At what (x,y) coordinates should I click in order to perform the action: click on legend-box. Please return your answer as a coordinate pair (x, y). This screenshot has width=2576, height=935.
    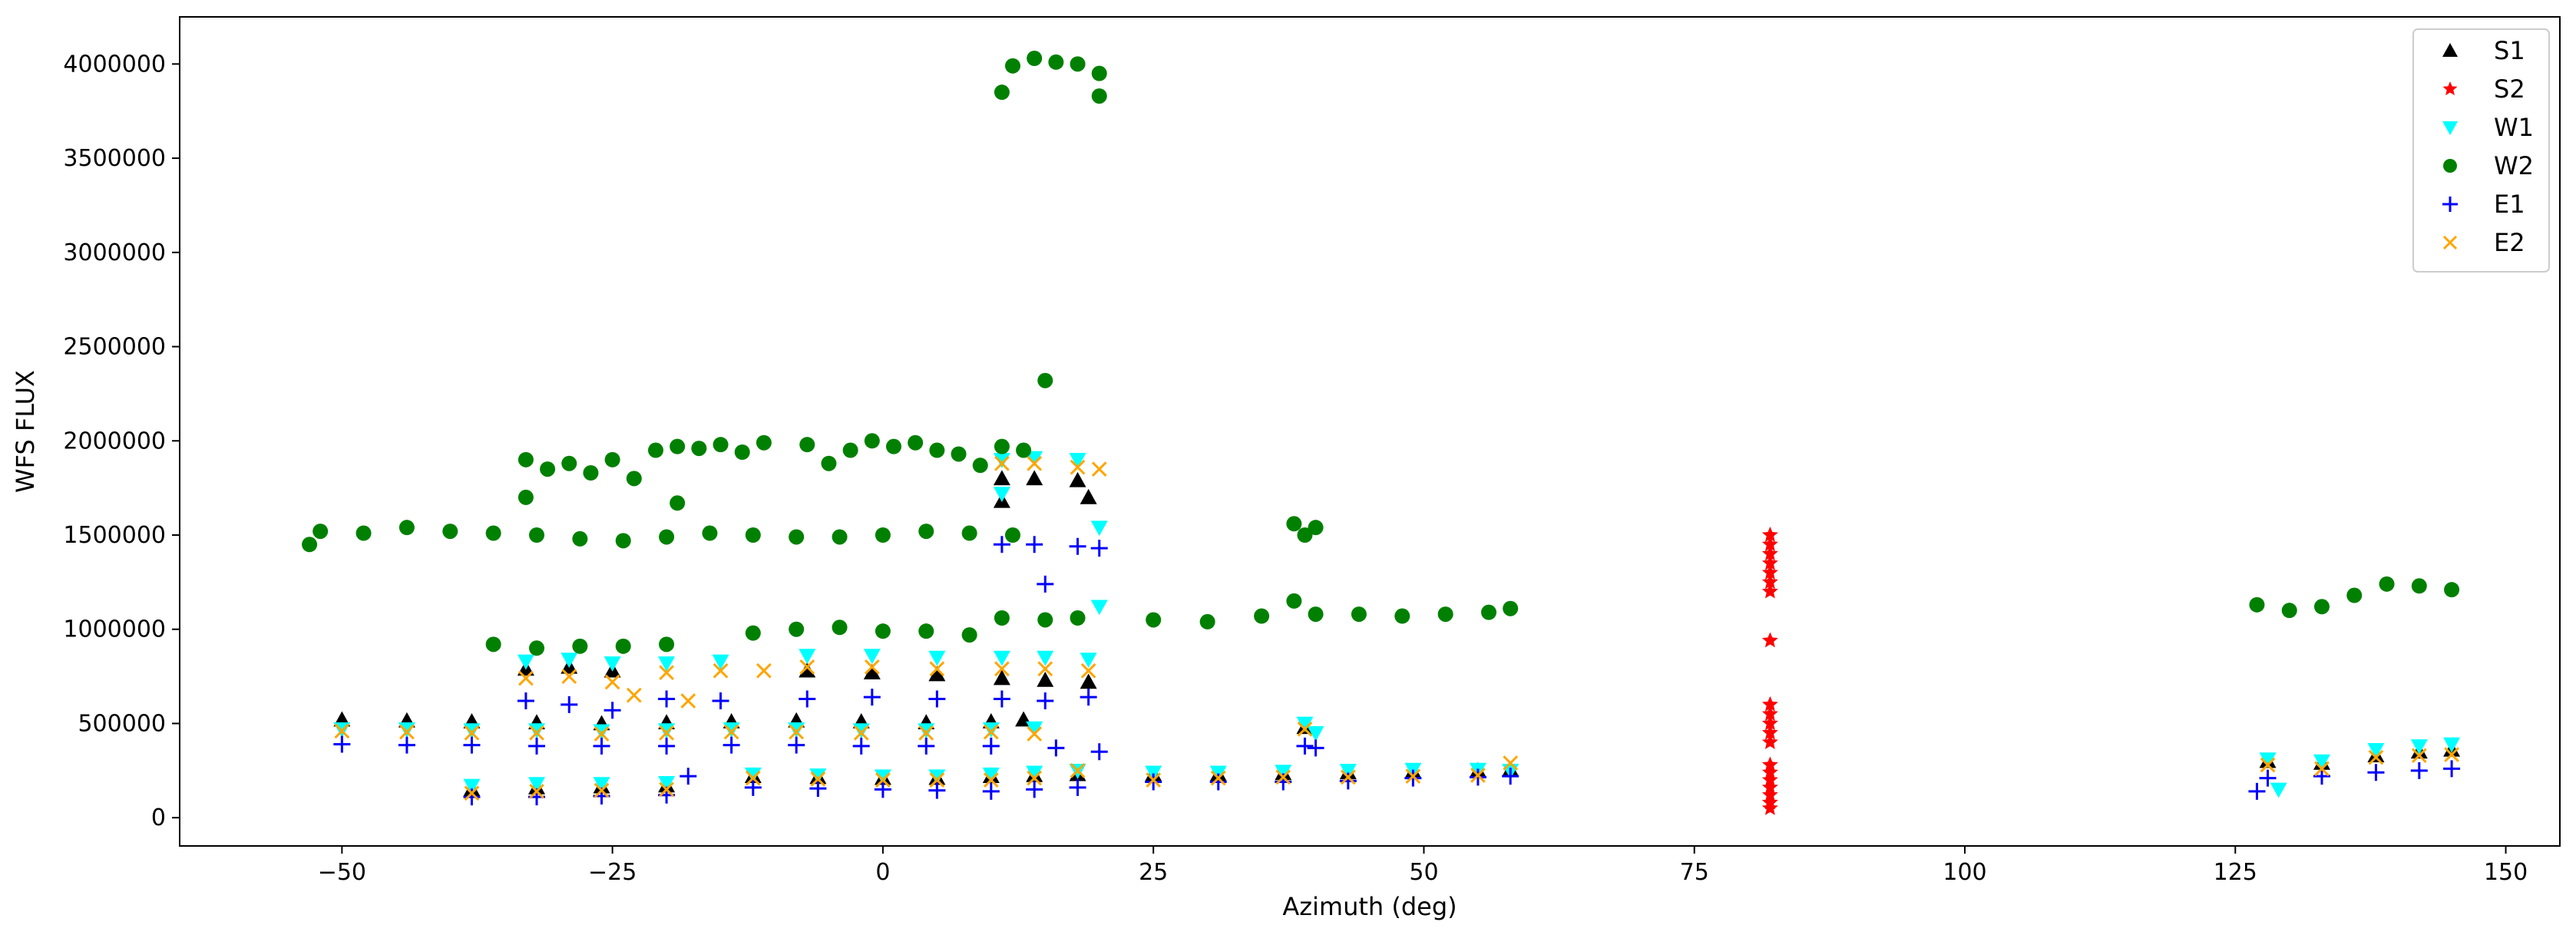
    Looking at the image, I should click on (2481, 150).